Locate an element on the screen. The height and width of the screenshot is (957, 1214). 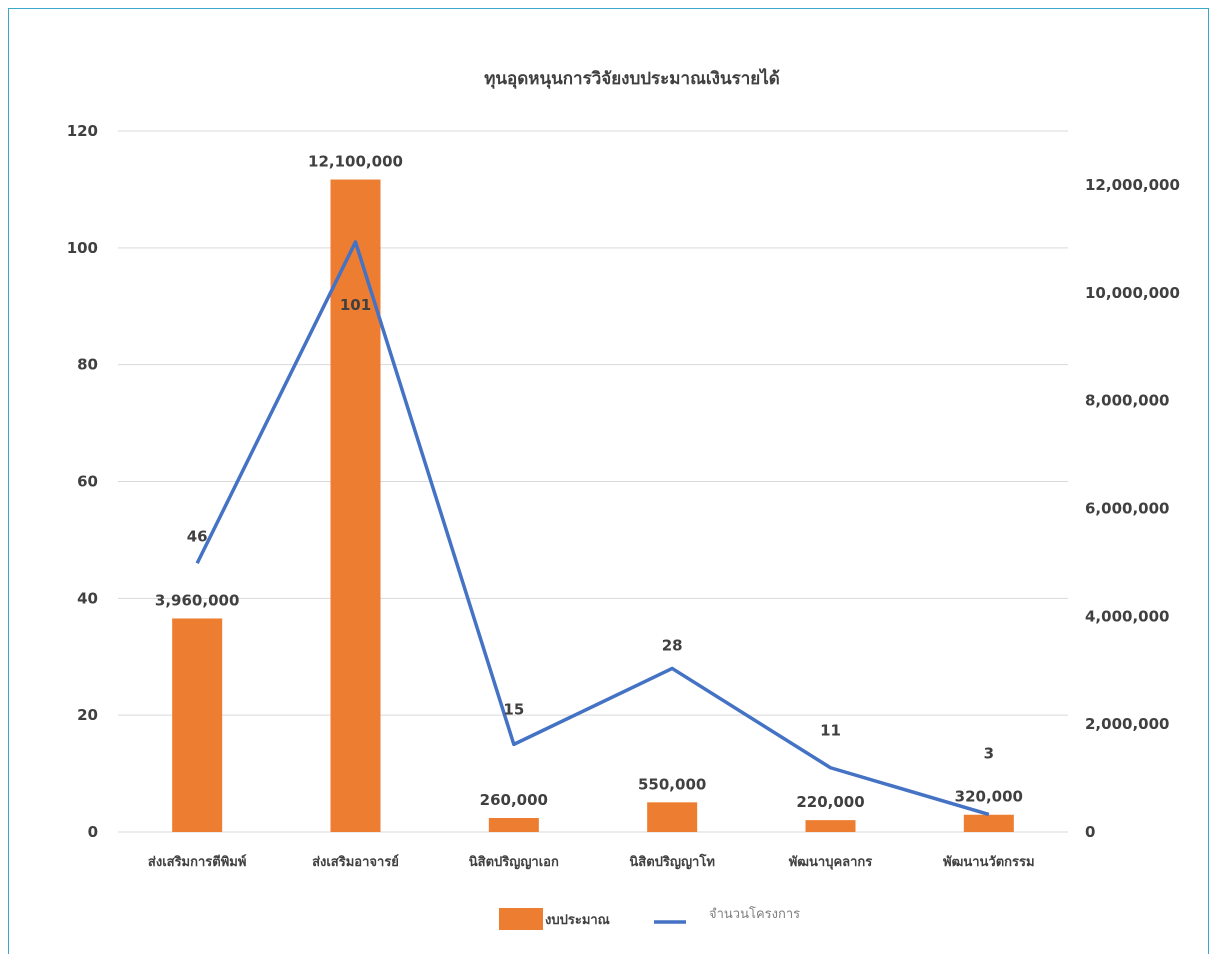
line-data-label: 15 is located at coordinates (513, 709).